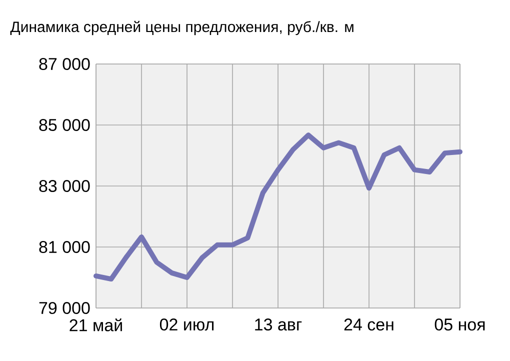 Image resolution: width=510 pixels, height=361 pixels. I want to click on x-tick-label: 05 ноя, so click(459, 324).